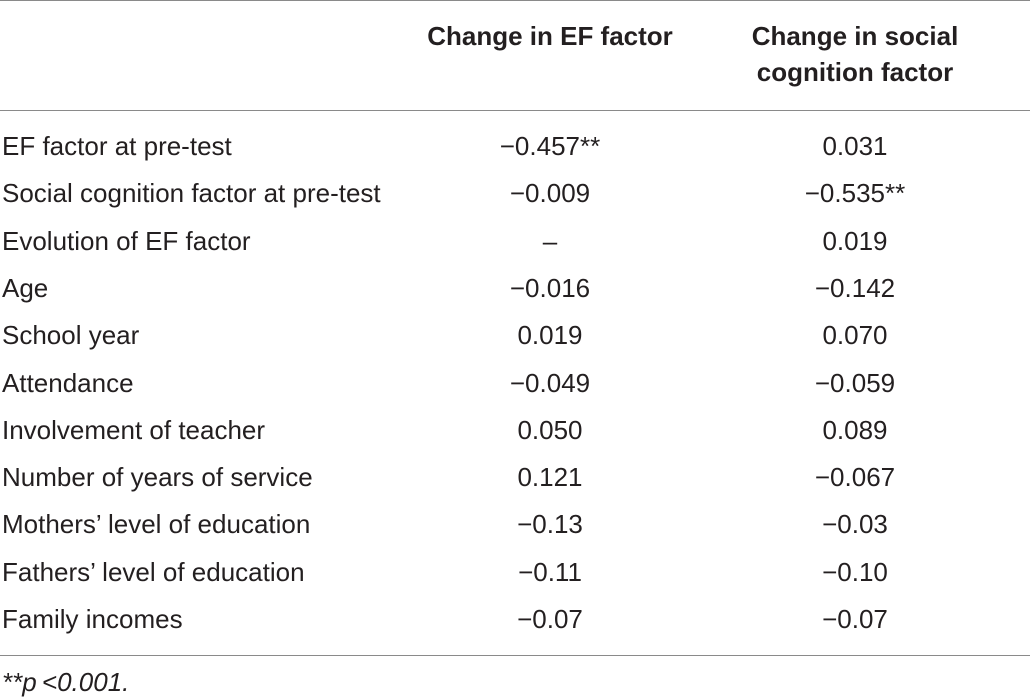  What do you see at coordinates (855, 36) in the screenshot?
I see `column-header-sc-line1: Change in social` at bounding box center [855, 36].